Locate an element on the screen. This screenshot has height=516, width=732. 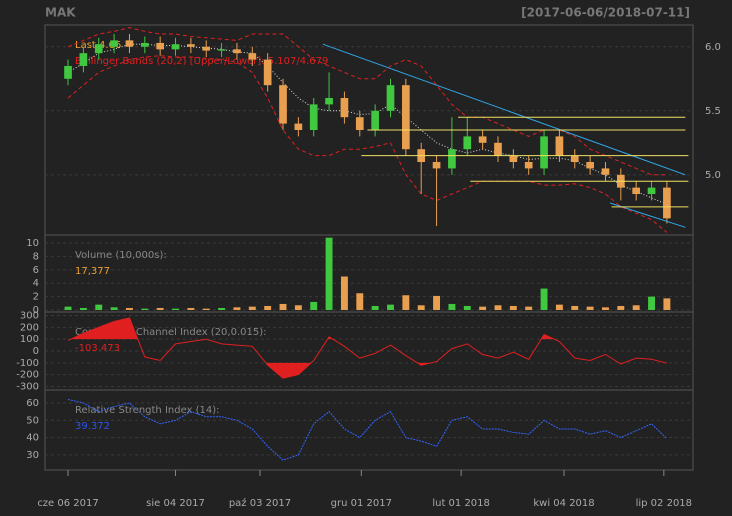
y-tick-label: 6 is located at coordinates (36, 270).